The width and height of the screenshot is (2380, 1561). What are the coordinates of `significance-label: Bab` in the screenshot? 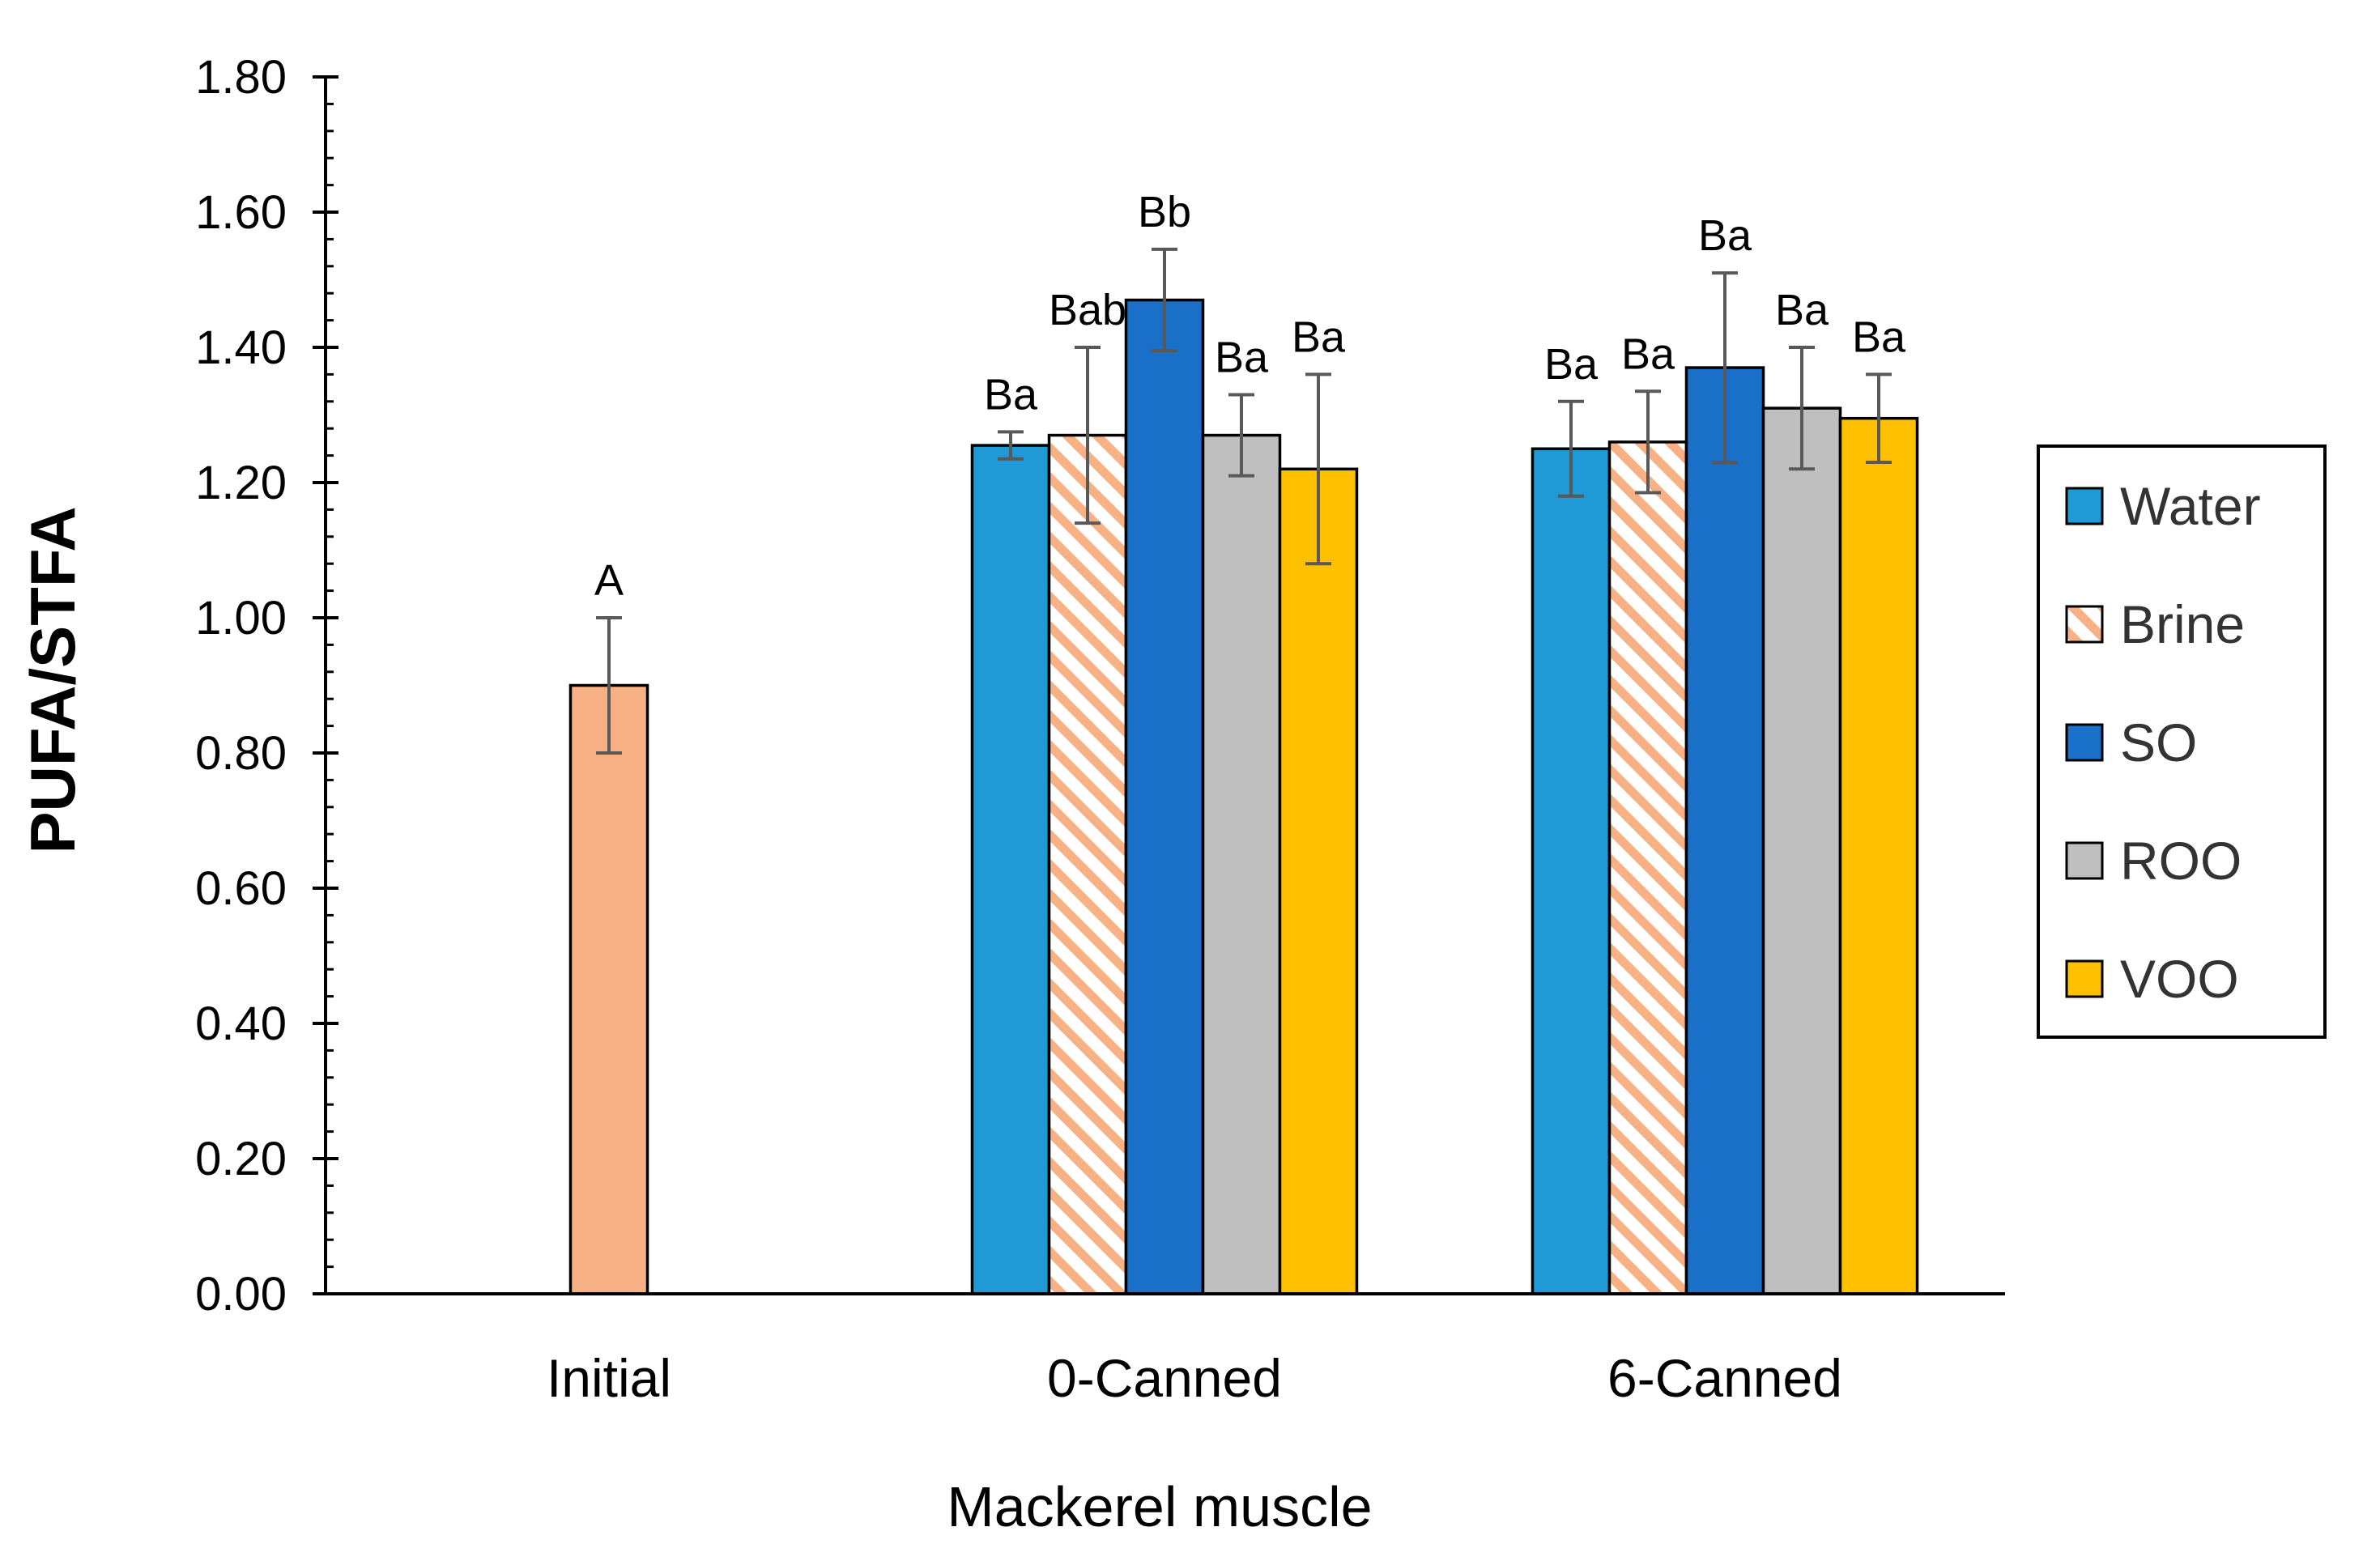 It's located at (1088, 310).